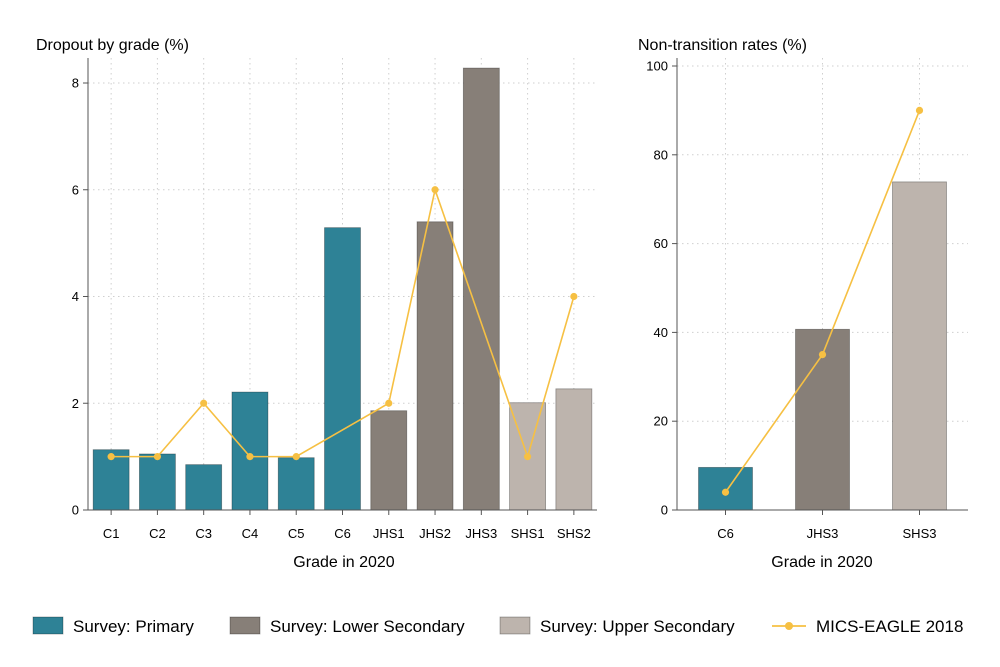  Describe the element at coordinates (204, 487) in the screenshot. I see `bar-c3` at that location.